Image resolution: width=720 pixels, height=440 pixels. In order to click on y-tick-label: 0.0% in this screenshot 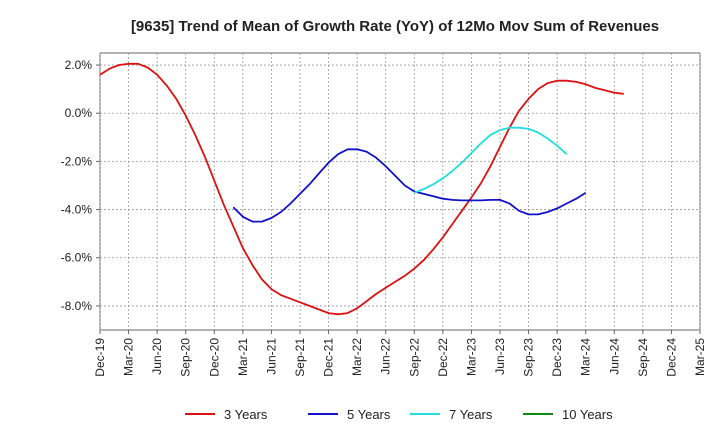, I will do `click(79, 113)`.